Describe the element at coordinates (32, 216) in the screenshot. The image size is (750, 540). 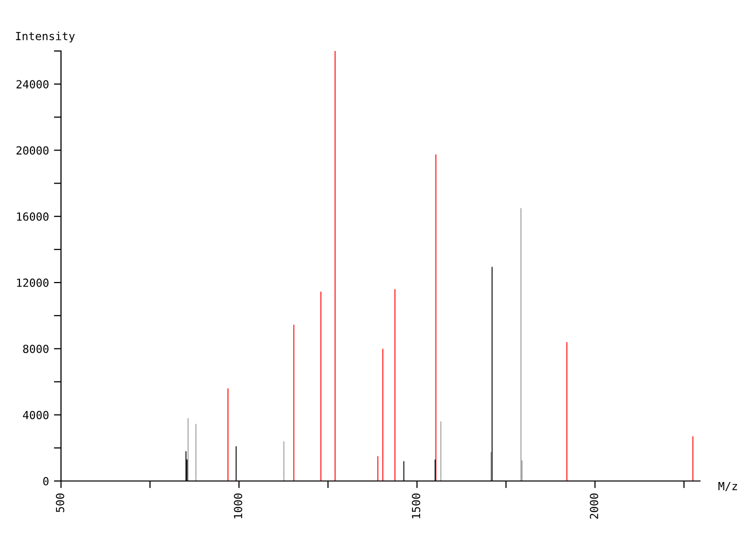
I see `y-tick-label: 16000` at that location.